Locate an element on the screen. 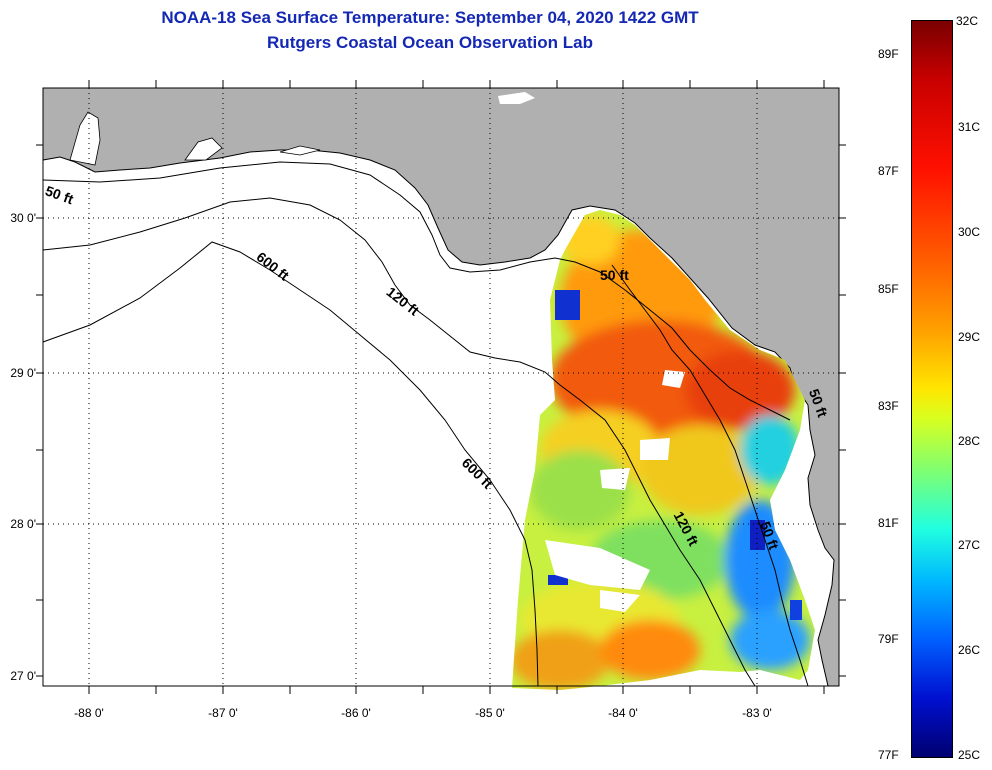  fahrenheit-label: 81F is located at coordinates (888, 523).